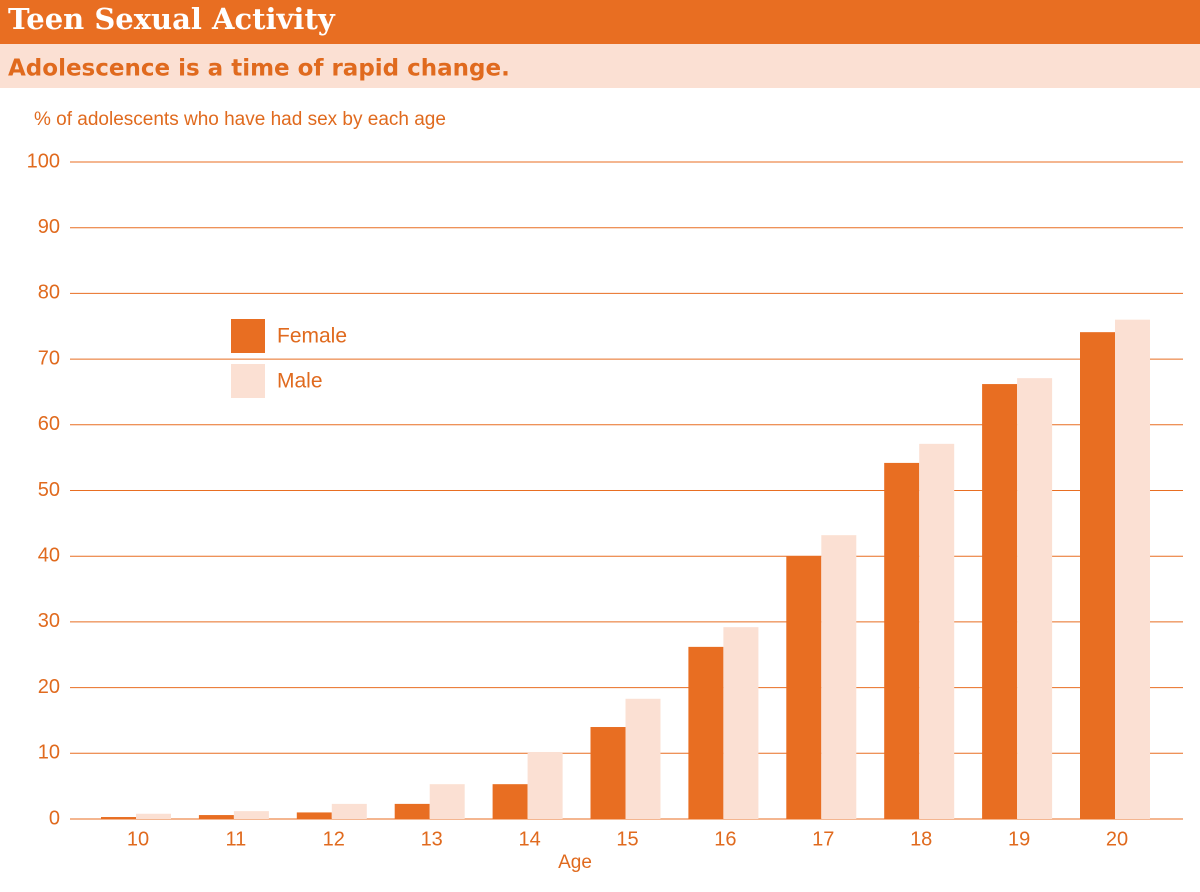  Describe the element at coordinates (236, 839) in the screenshot. I see `x-tick-label: 11` at that location.